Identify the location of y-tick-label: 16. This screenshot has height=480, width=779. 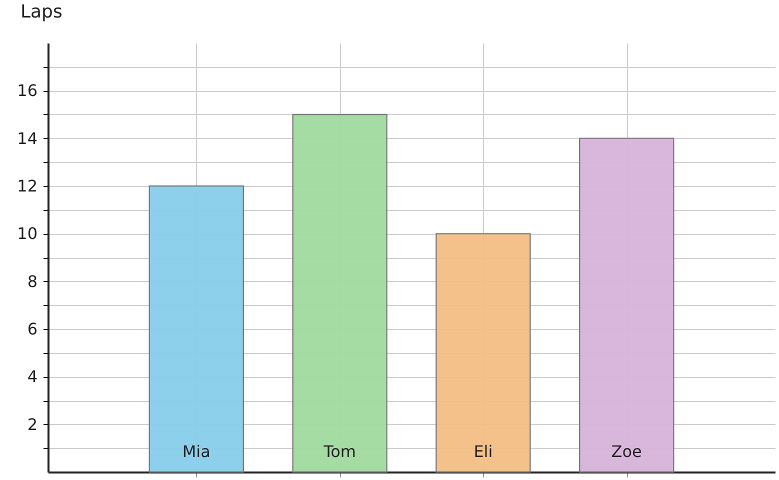
(27, 90).